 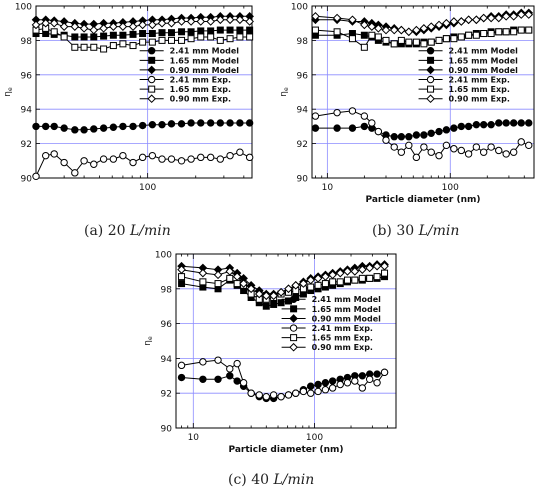 What do you see at coordinates (167, 290) in the screenshot?
I see `y-tick-label: 98` at bounding box center [167, 290].